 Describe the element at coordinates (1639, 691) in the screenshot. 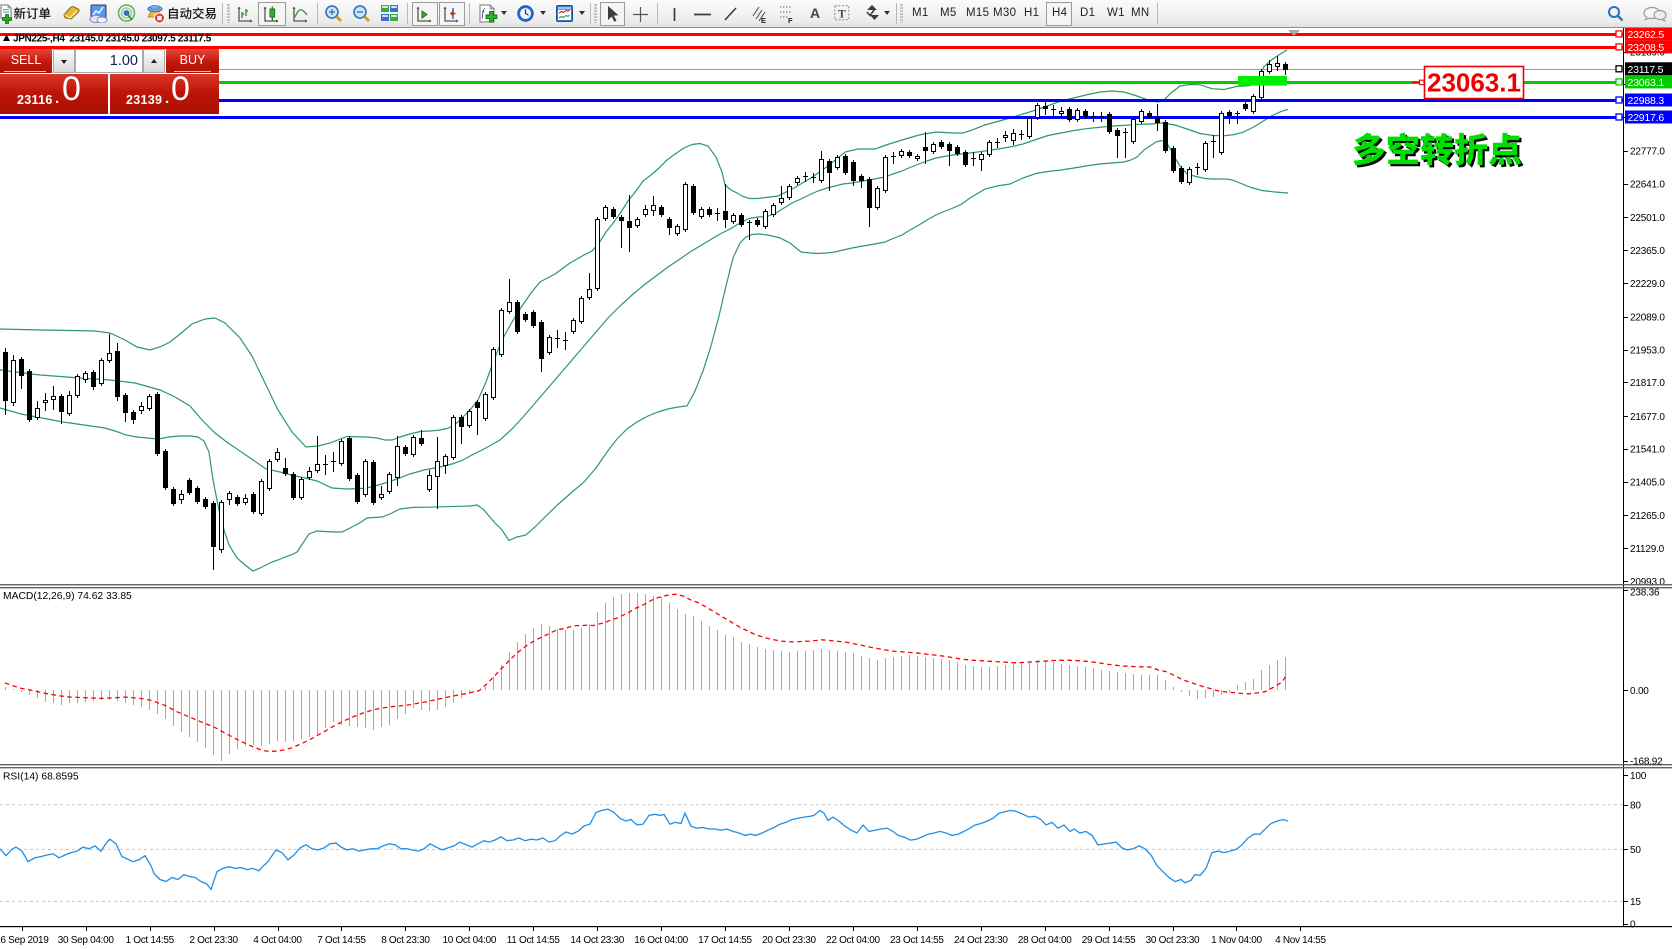

I see `svg-text: 0.00` at that location.